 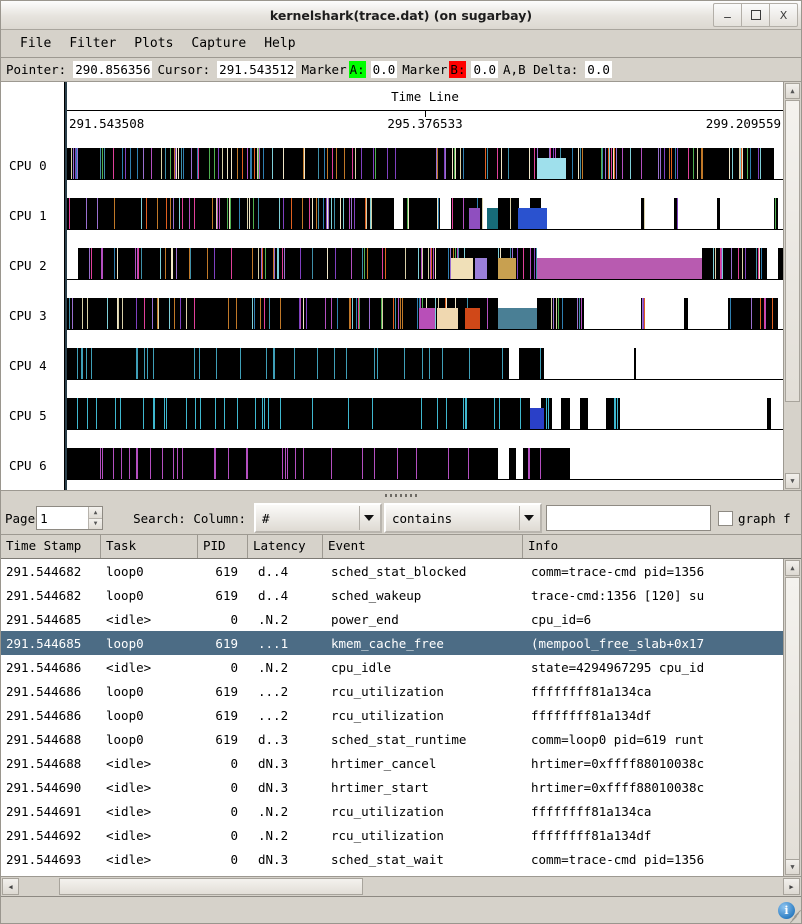 What do you see at coordinates (743, 123) in the screenshot?
I see `axis-tick-end: 299.209559` at bounding box center [743, 123].